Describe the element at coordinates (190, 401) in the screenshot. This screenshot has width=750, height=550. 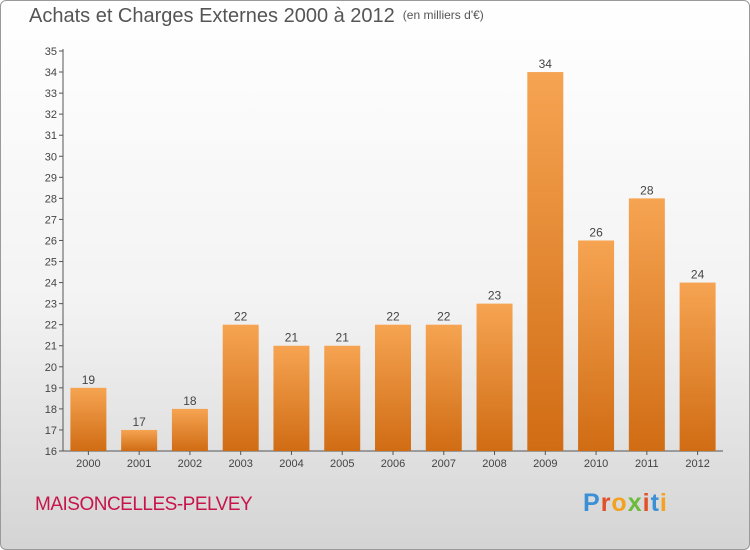
I see `data-label: 18` at that location.